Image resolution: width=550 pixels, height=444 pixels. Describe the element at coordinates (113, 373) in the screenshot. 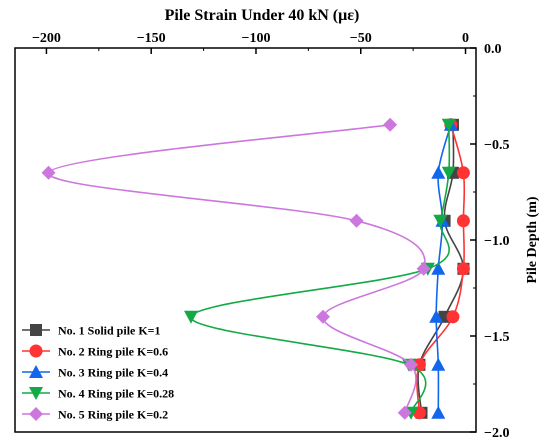

I see `legend-label: No. 3 Ring pile K=0.4` at that location.